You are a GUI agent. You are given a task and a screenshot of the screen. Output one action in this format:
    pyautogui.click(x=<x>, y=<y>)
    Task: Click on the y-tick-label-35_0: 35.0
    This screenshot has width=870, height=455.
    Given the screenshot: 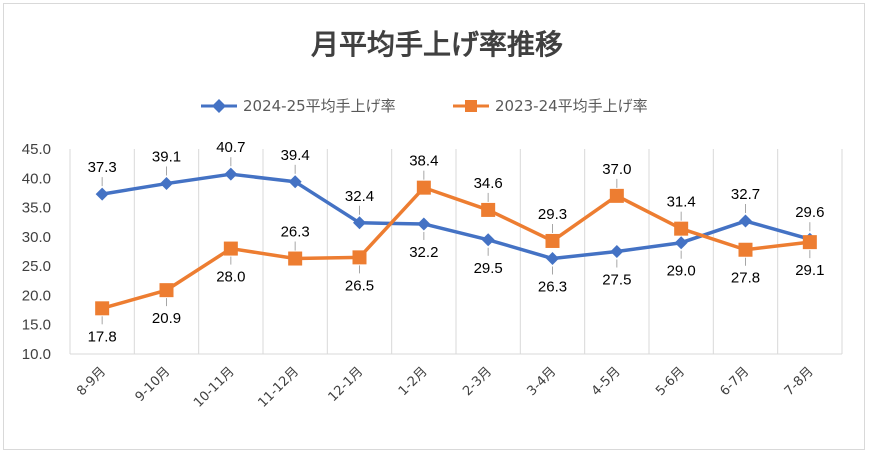 What is the action you would take?
    pyautogui.click(x=36, y=208)
    